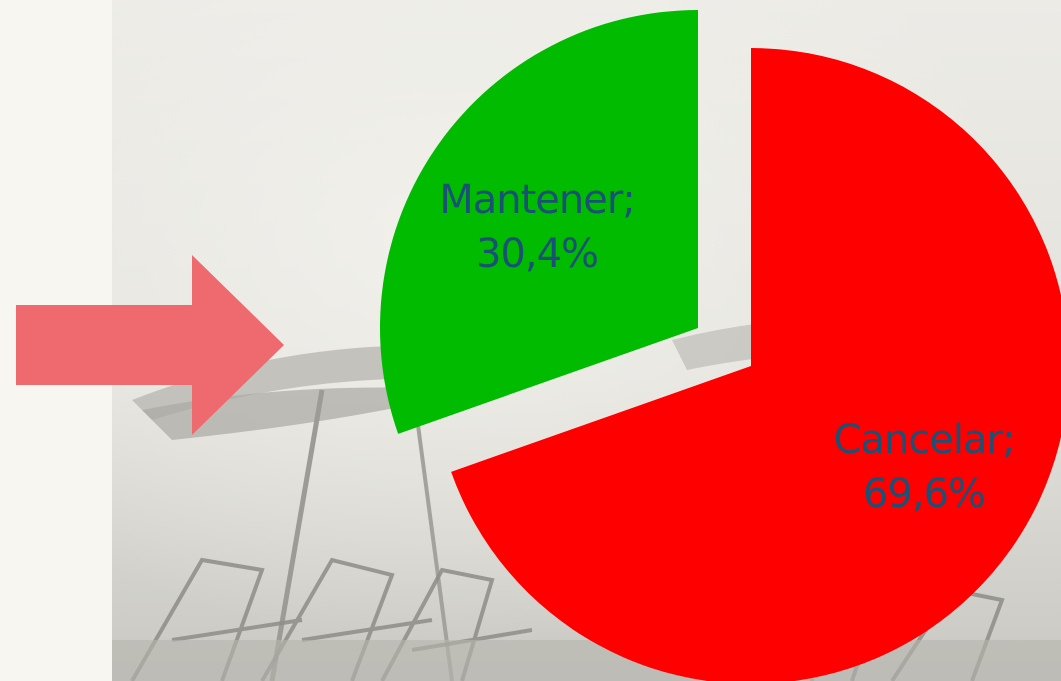 The height and width of the screenshot is (681, 1061). Describe the element at coordinates (150, 345) in the screenshot. I see `arrow-right-icon` at that location.